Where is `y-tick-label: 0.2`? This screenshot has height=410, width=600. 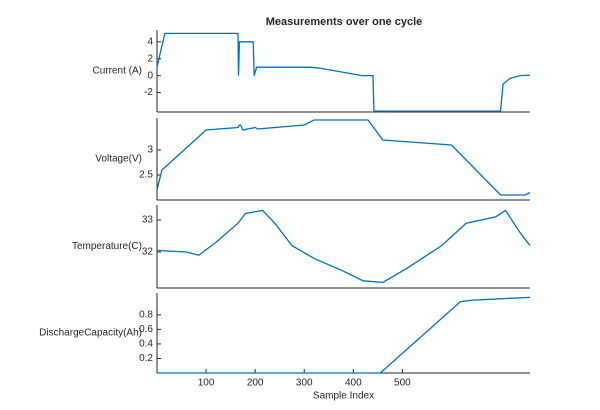 y-tick-label: 0.2 is located at coordinates (146, 358).